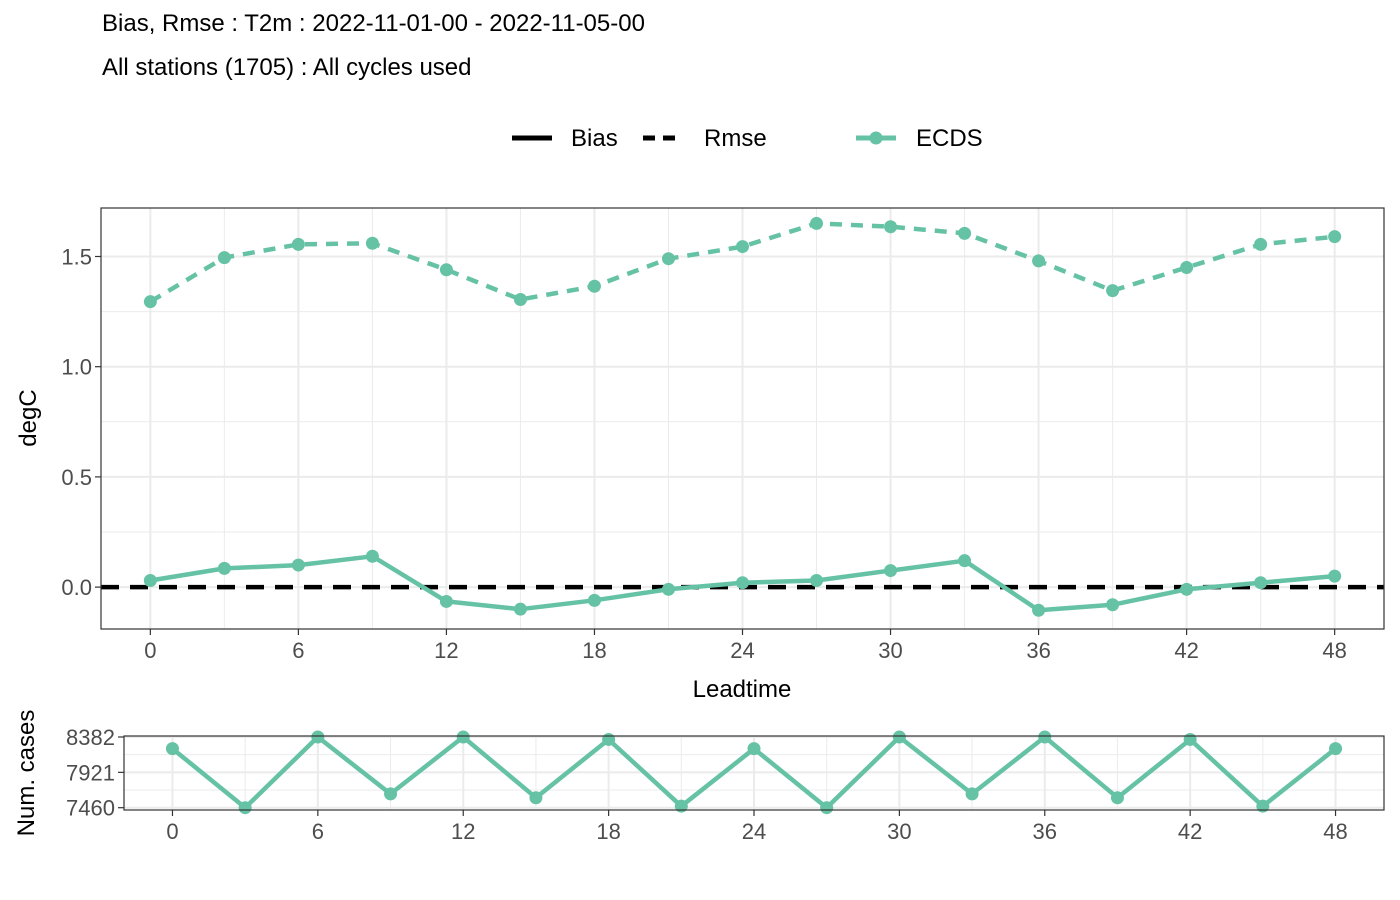 This screenshot has width=1400, height=900. What do you see at coordinates (594, 138) in the screenshot?
I see `legend-bias-label: Bias` at bounding box center [594, 138].